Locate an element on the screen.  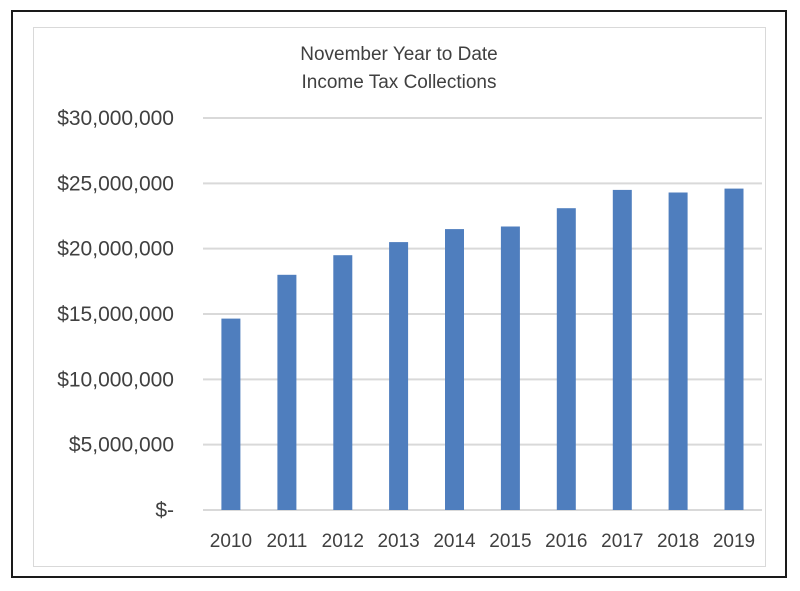
y-tick-label: $25,000,000 is located at coordinates (115, 183).